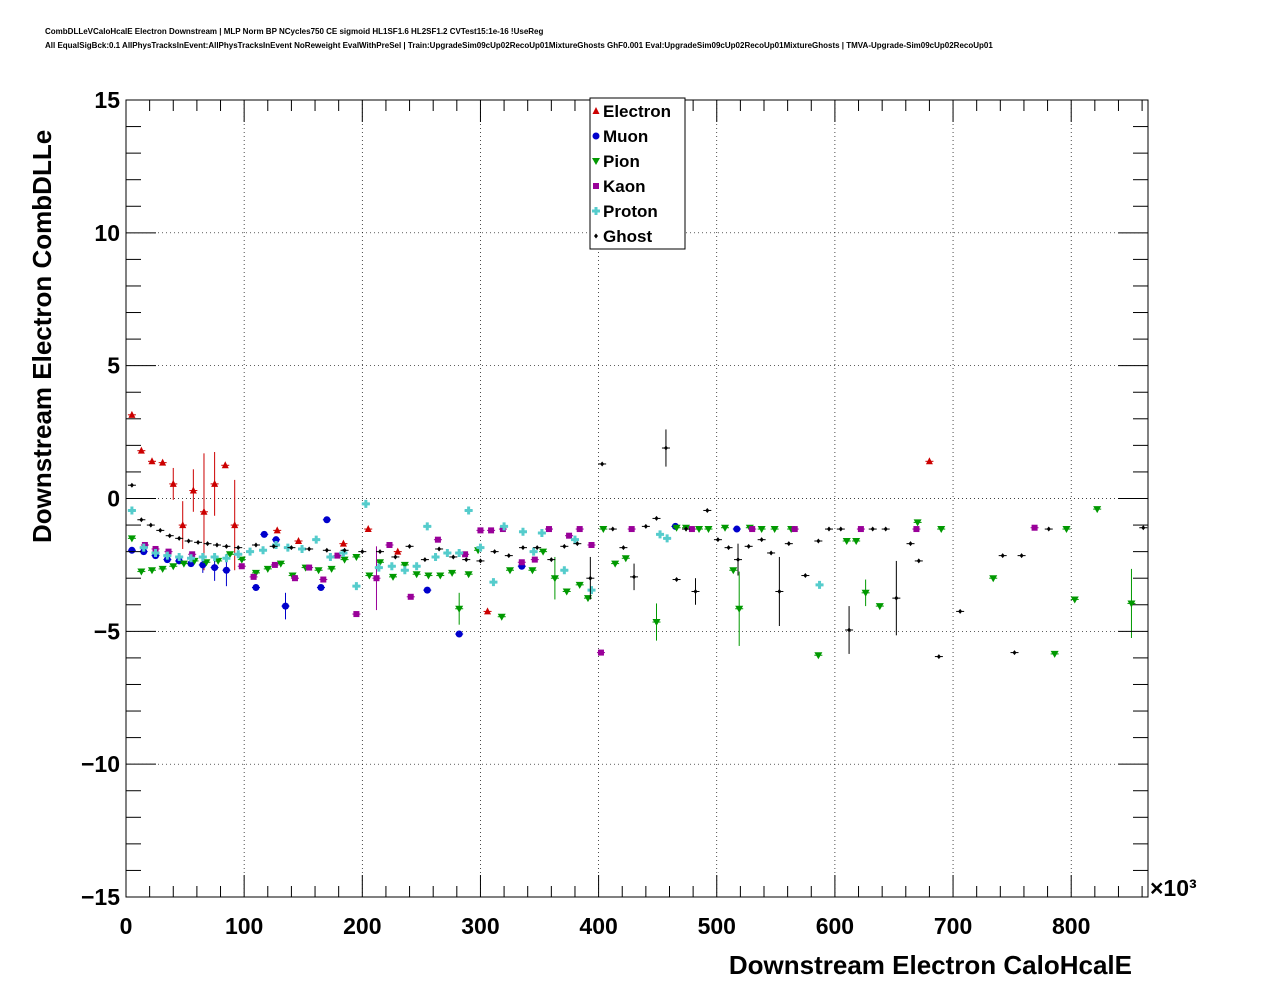  What do you see at coordinates (621, 161) in the screenshot?
I see `legend-entry-pion: Pion` at bounding box center [621, 161].